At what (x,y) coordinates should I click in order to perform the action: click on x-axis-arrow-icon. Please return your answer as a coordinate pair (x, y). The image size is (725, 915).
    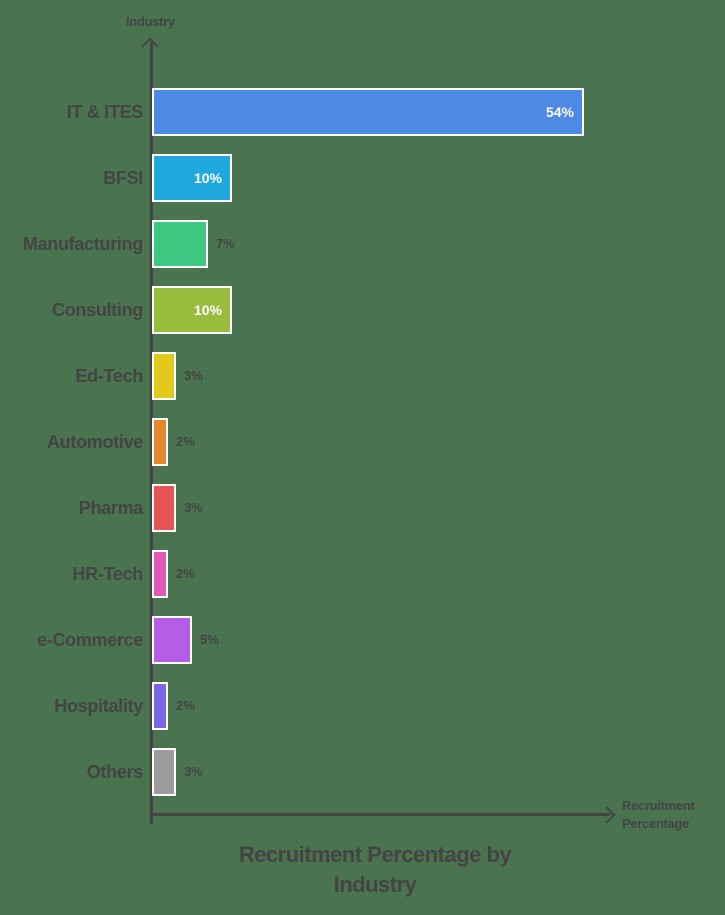
    Looking at the image, I should click on (607, 815).